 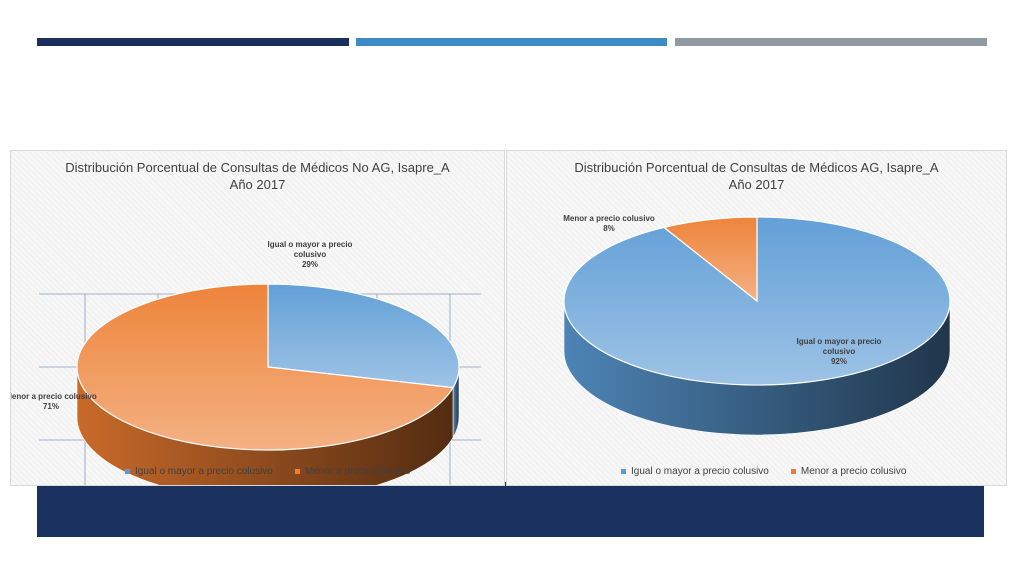 What do you see at coordinates (54, 401) in the screenshot?
I see `pie-data-label: Menor a precio colusivo 71%` at bounding box center [54, 401].